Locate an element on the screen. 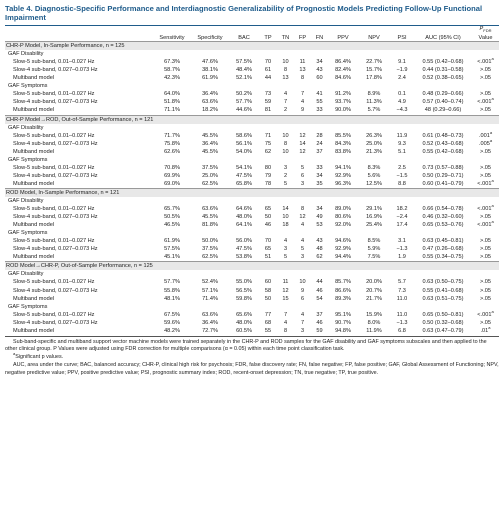 The image size is (504, 531). data-cell: 61.9% is located at coordinates (210, 78).